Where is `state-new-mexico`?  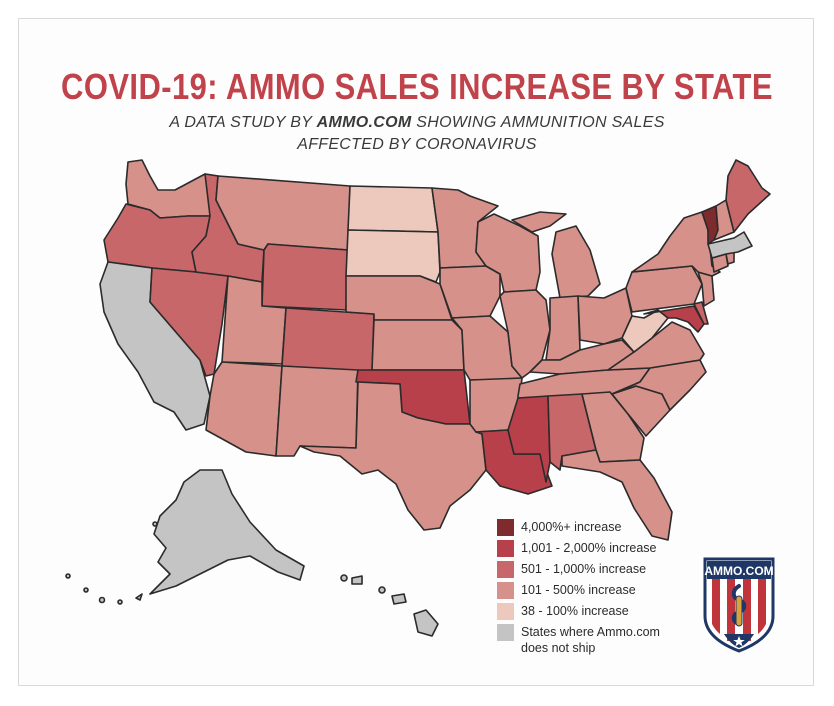 state-new-mexico is located at coordinates (317, 411).